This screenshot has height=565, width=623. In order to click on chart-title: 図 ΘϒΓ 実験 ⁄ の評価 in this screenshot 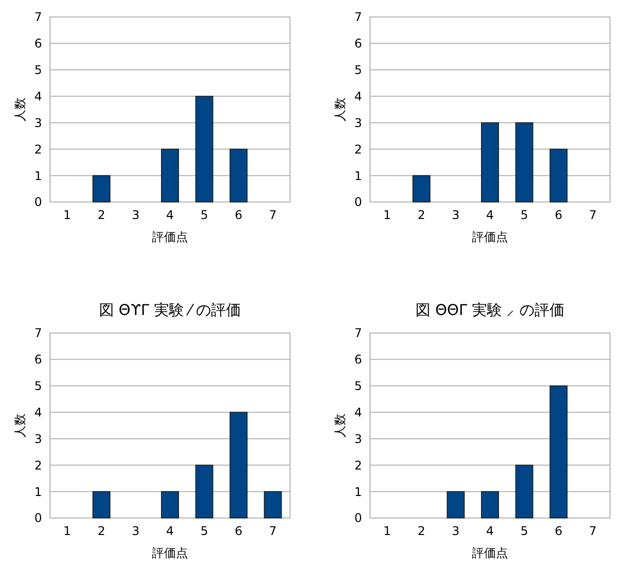, I will do `click(170, 310)`.